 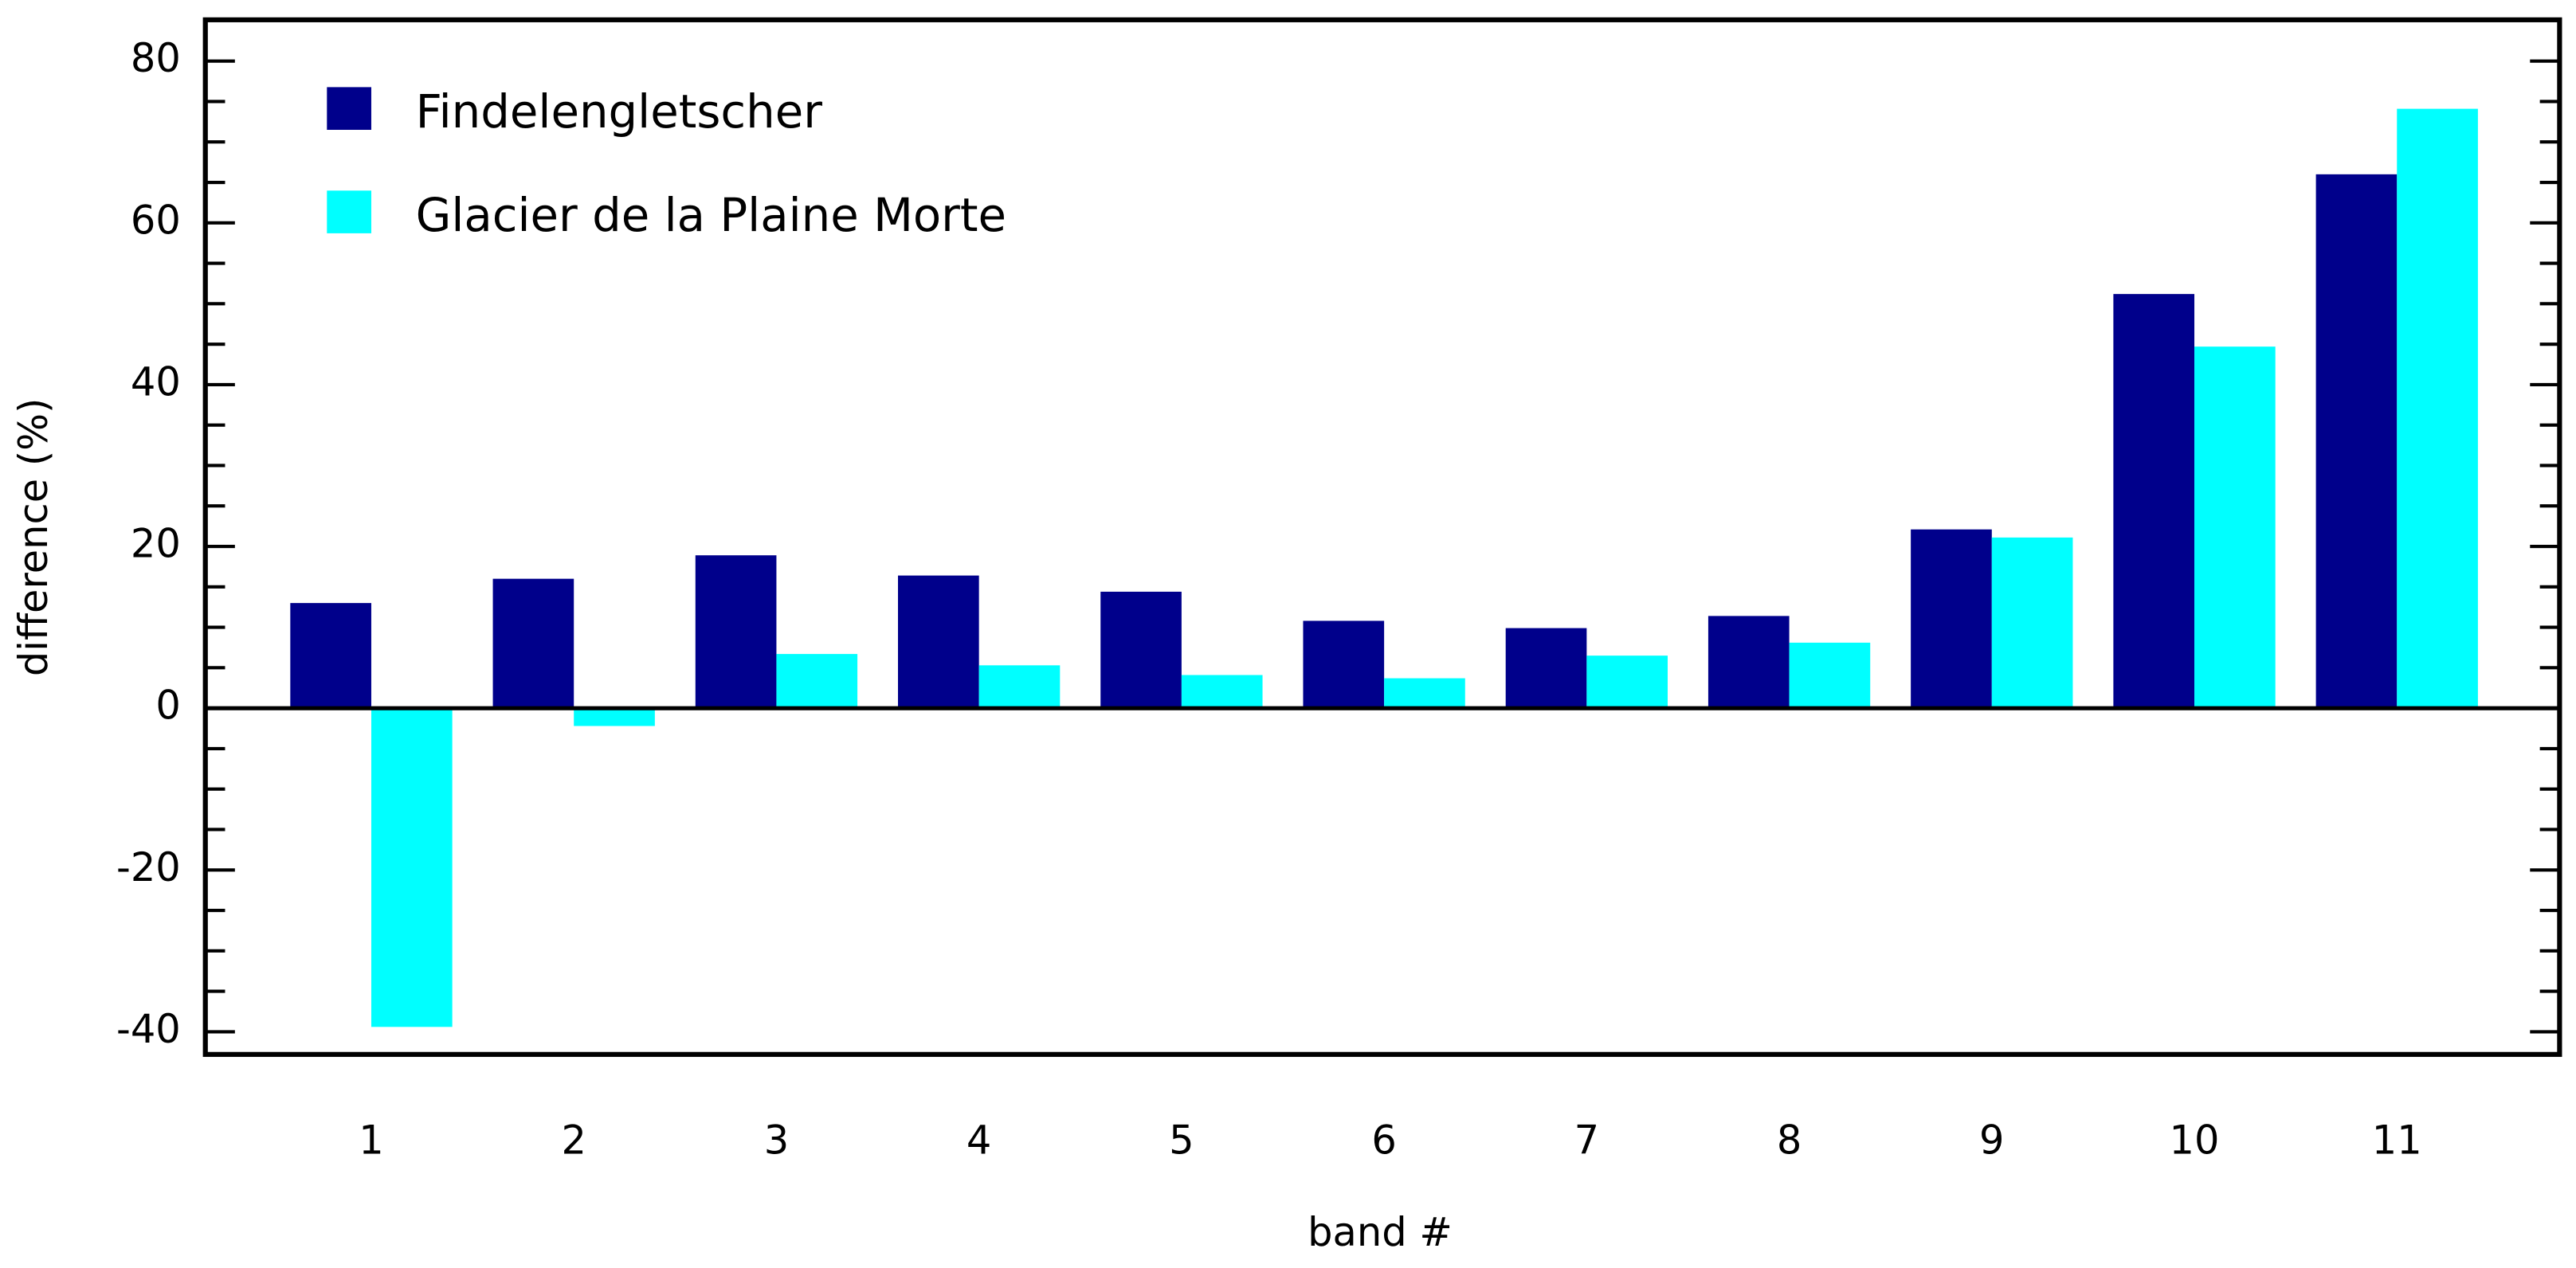 I want to click on y-tick-label: 60, so click(x=156, y=220).